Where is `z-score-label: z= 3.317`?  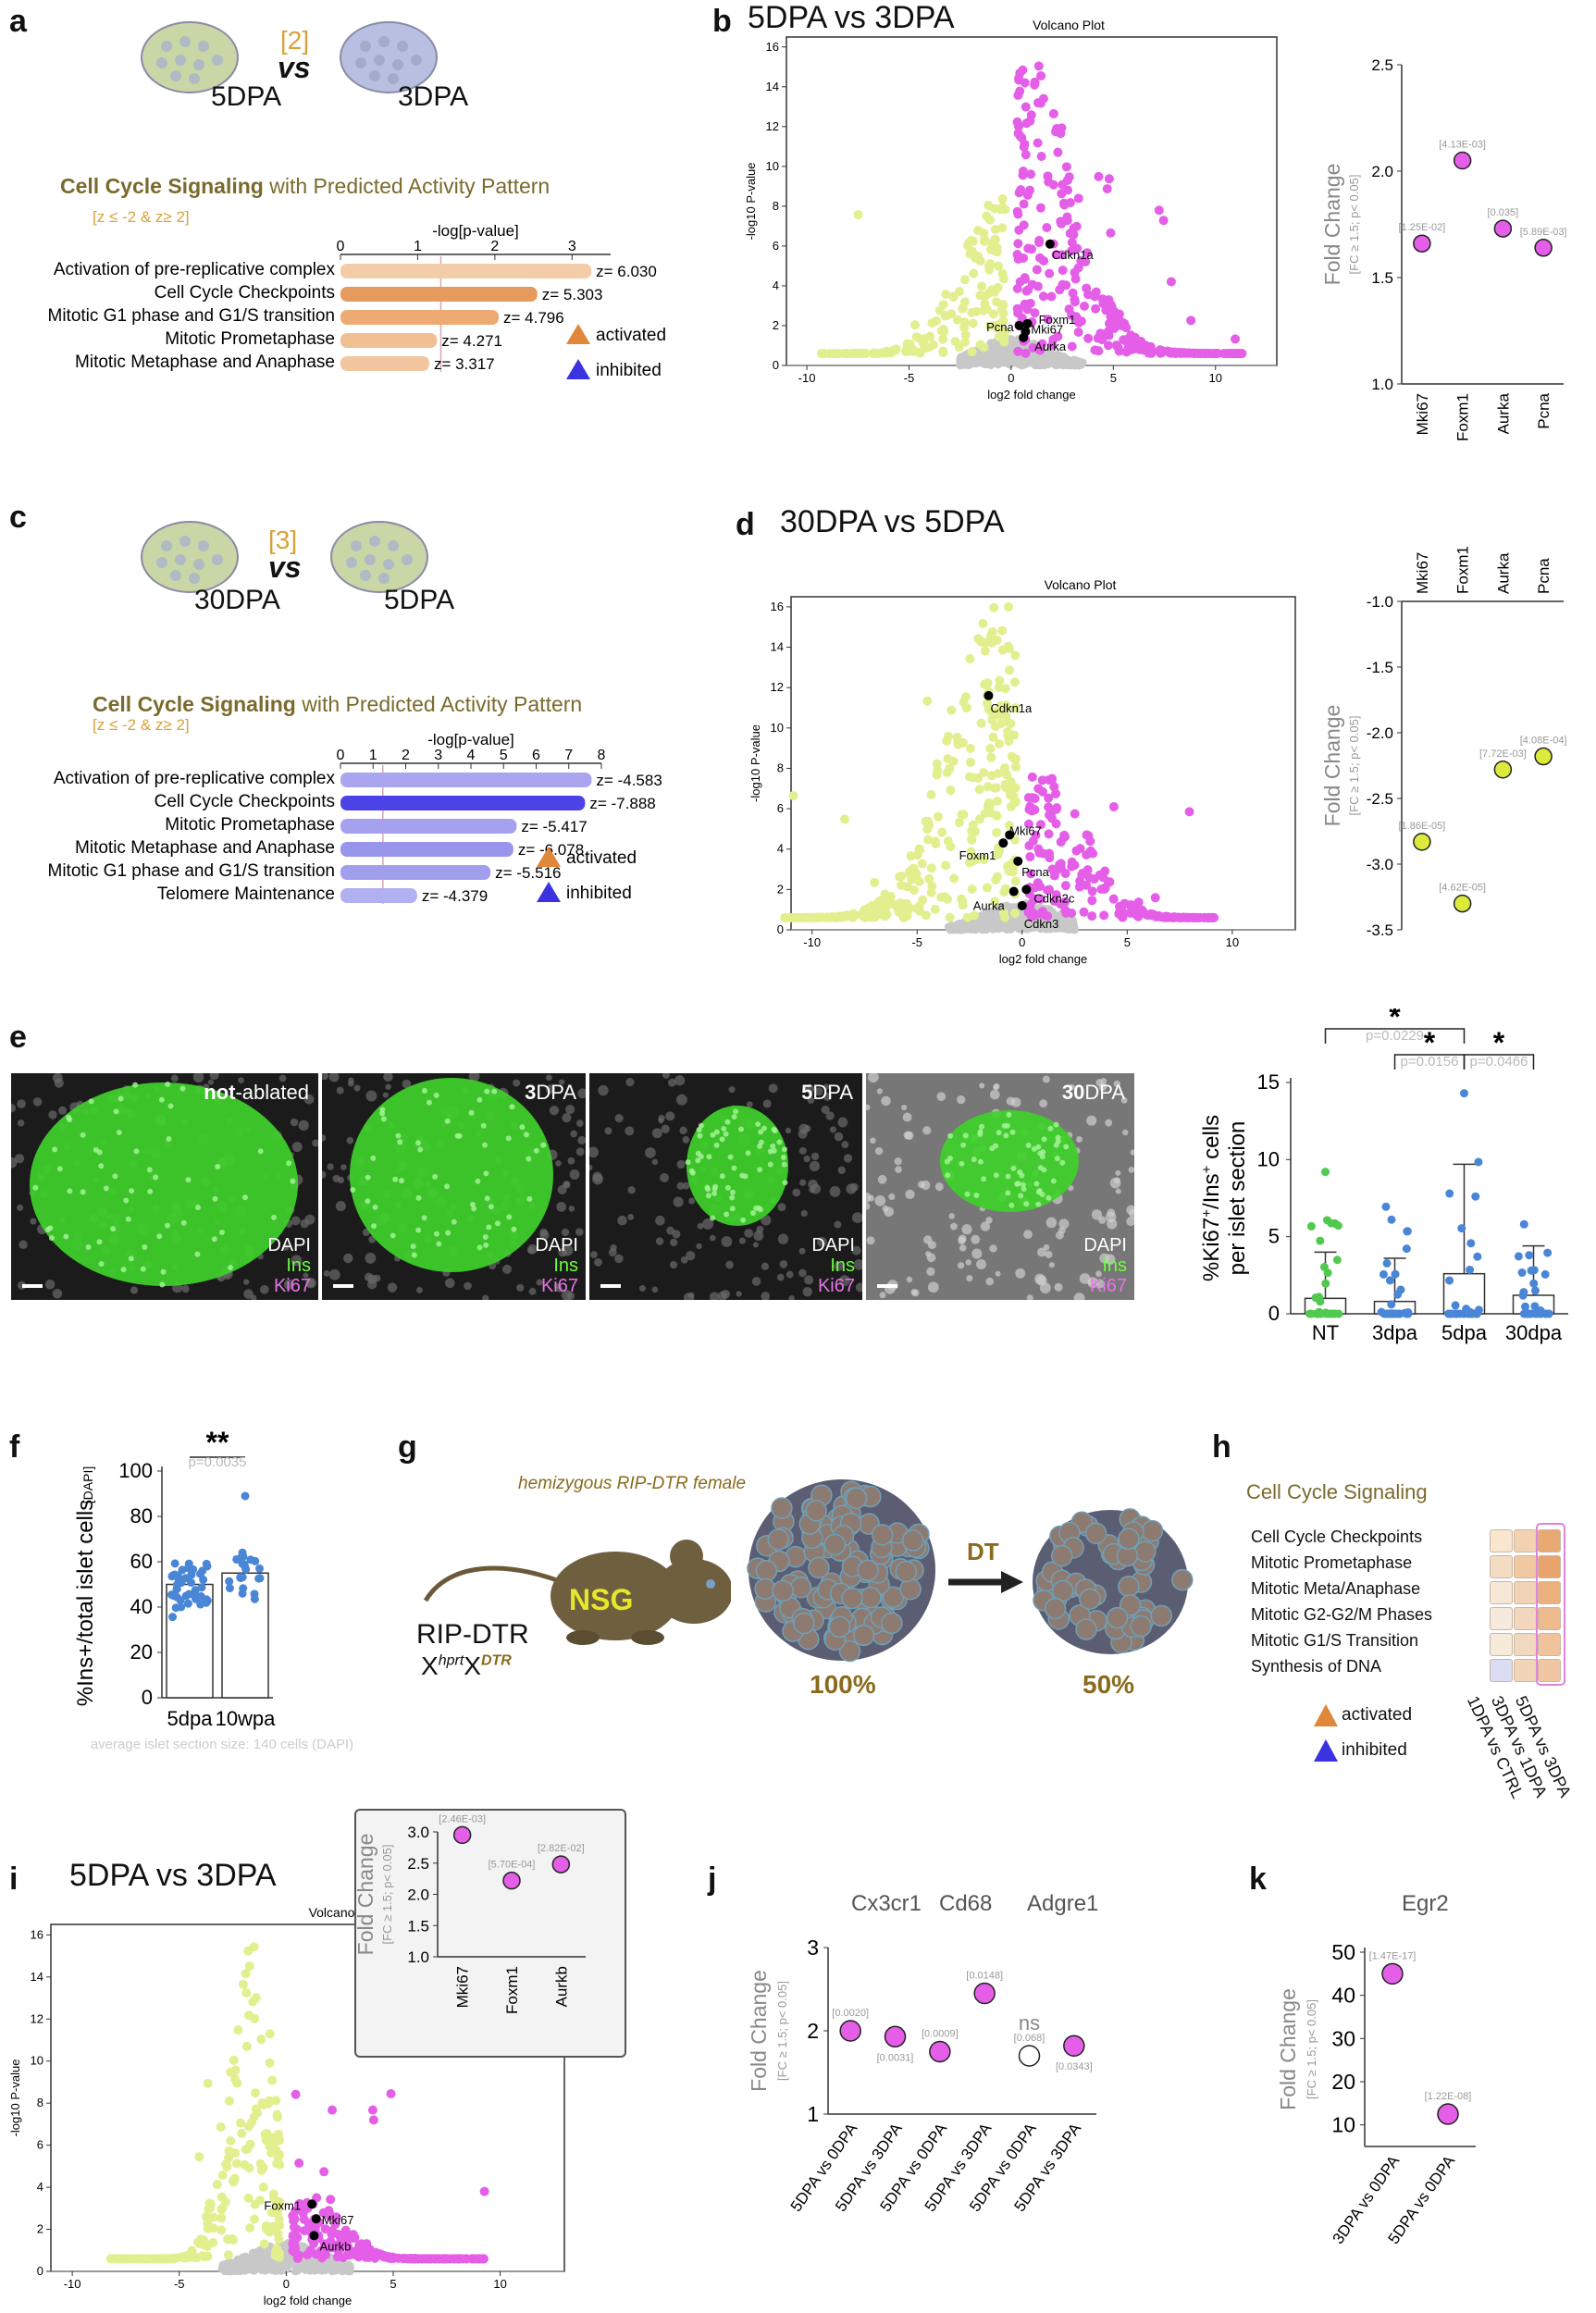 z-score-label: z= 3.317 is located at coordinates (464, 364).